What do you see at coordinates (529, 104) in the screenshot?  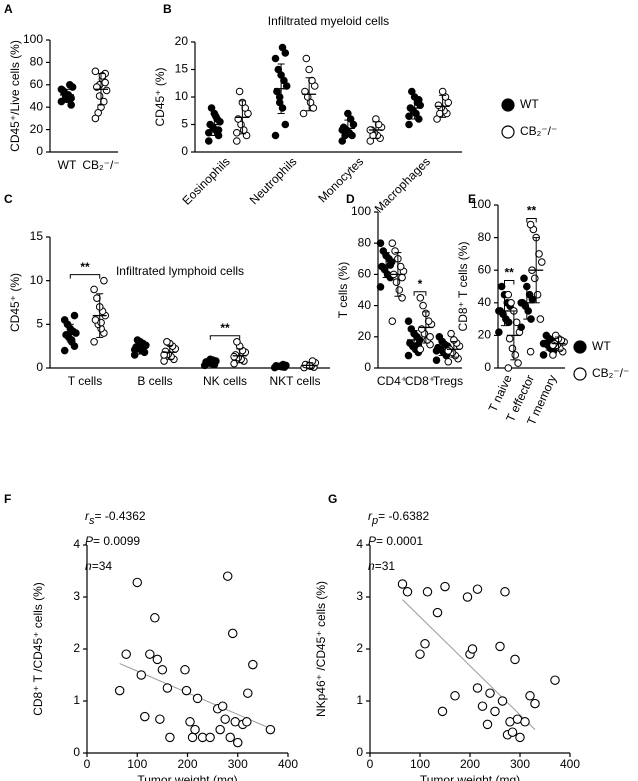 I see `legend-label: WT` at bounding box center [529, 104].